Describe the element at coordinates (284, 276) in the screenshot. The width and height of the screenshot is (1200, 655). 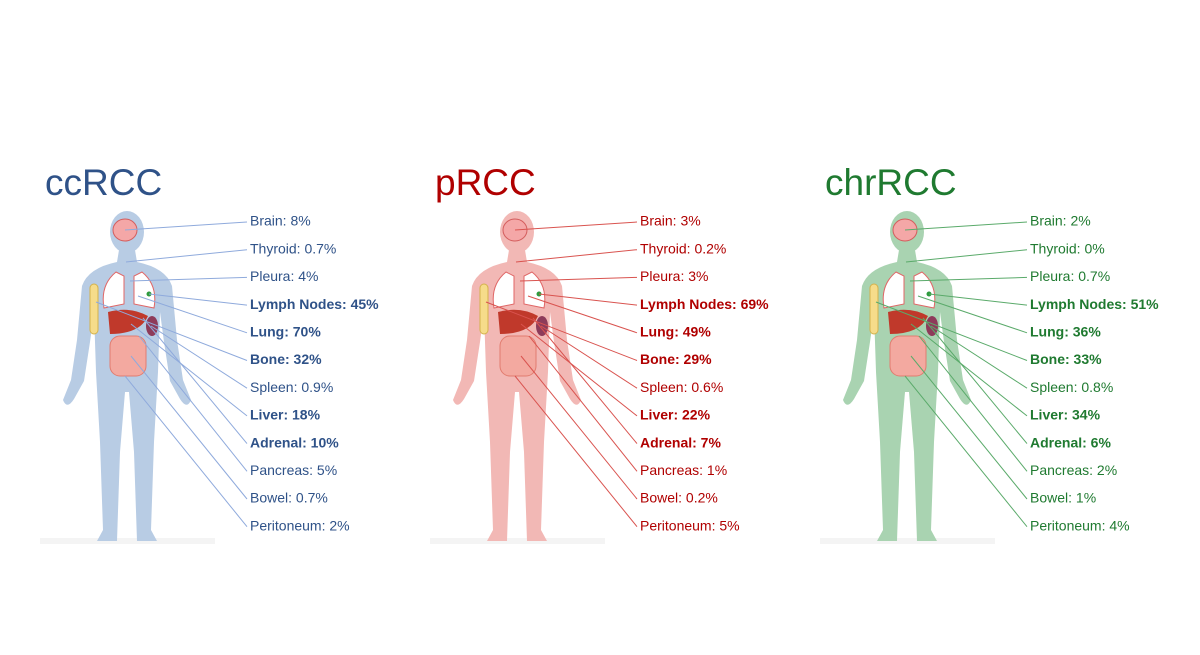
I see `site-label: Pleura: 4%` at that location.